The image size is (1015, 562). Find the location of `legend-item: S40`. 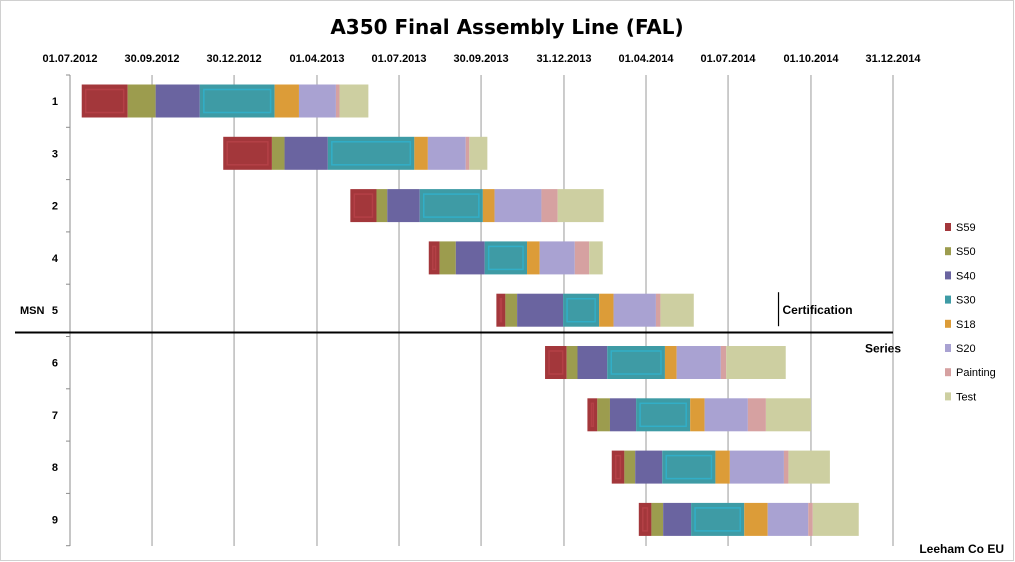

legend-item: S40 is located at coordinates (960, 276).